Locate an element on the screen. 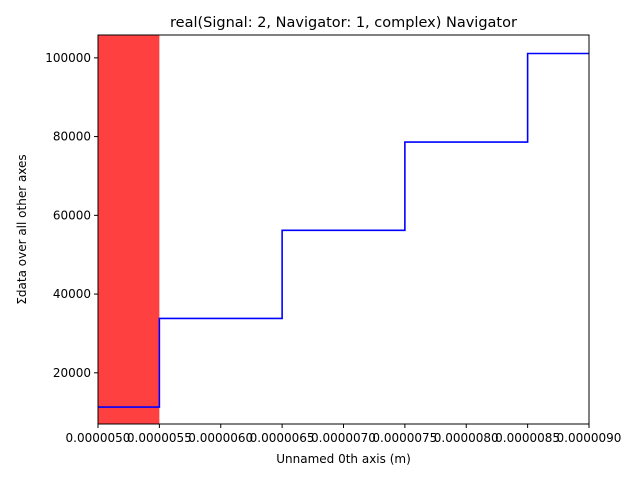  x-tick-label: 0.0000075 is located at coordinates (404, 438).